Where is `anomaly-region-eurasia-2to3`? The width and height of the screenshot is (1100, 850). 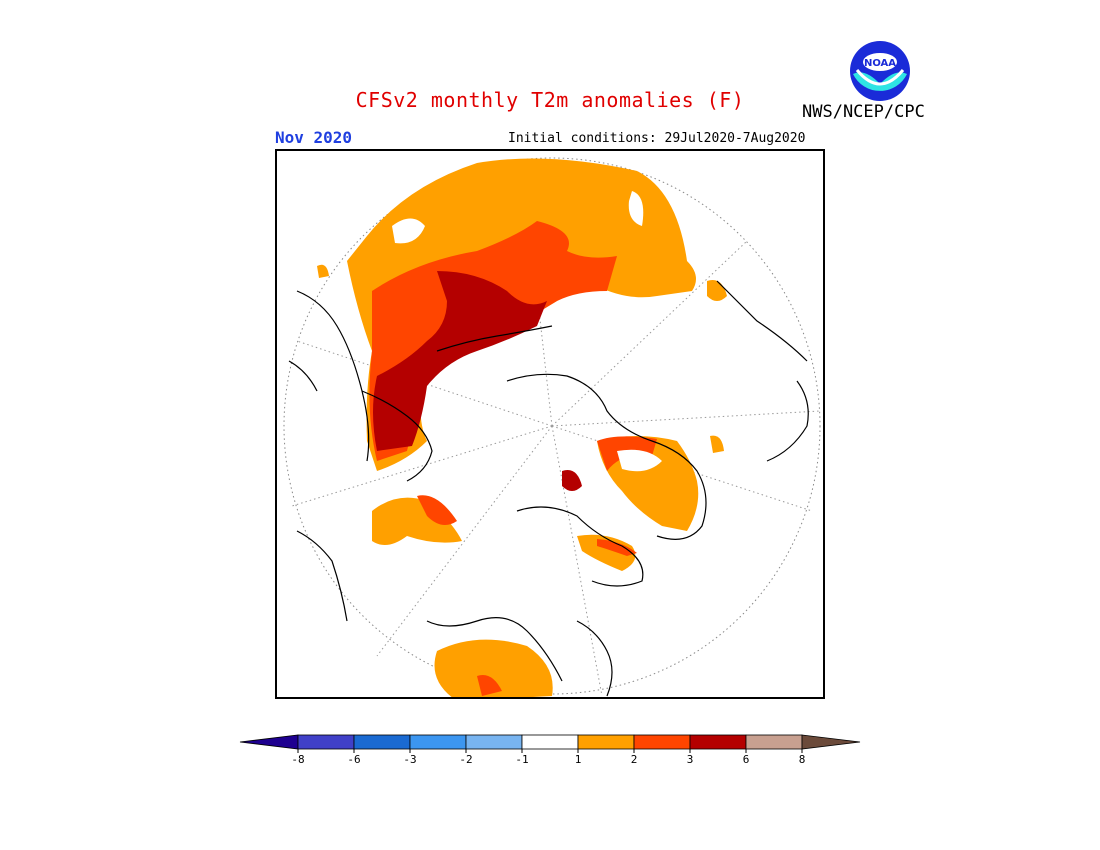 anomaly-region-eurasia-2to3 is located at coordinates (493, 341).